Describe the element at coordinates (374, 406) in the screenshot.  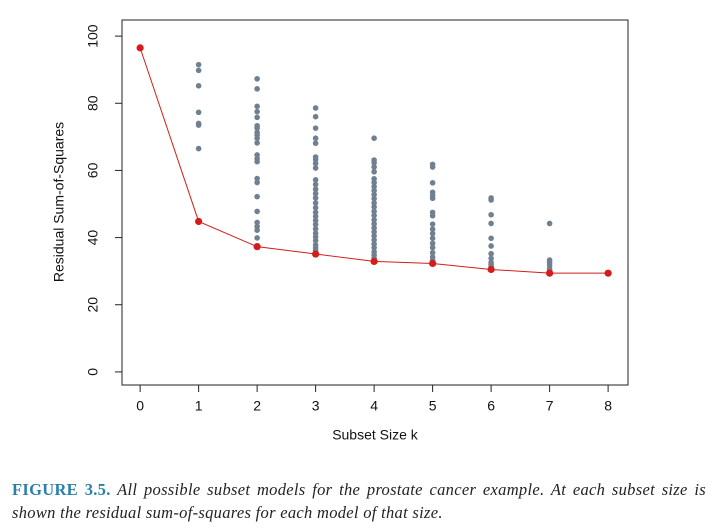
I see `x-tick-label: 4` at that location.